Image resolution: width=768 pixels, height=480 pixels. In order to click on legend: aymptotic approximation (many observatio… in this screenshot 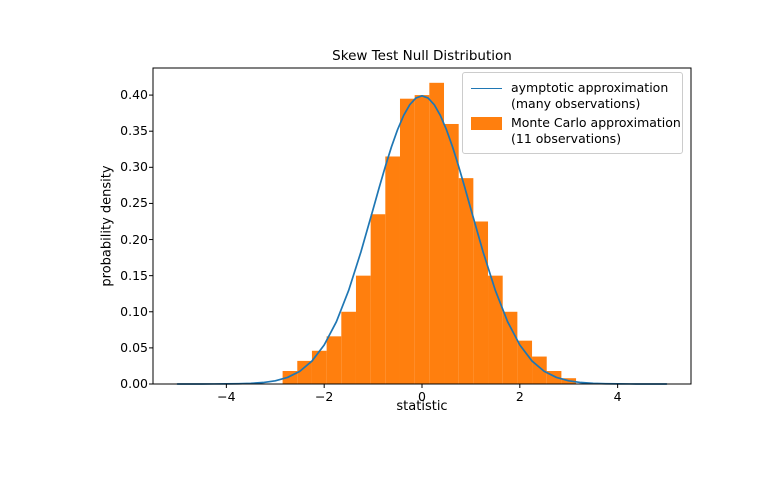, I will do `click(572, 113)`.